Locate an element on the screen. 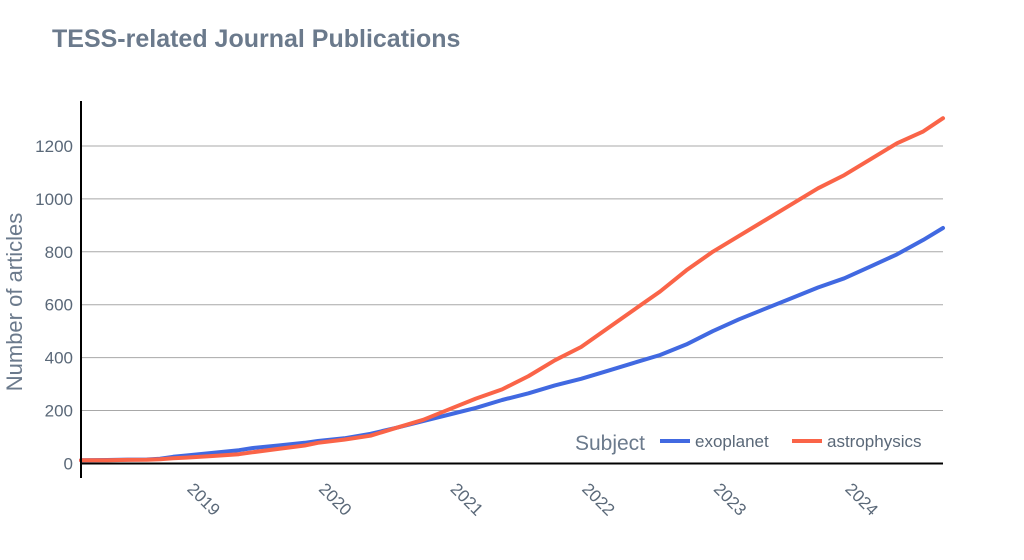 Image resolution: width=1024 pixels, height=560 pixels. y-tick-label: 0 is located at coordinates (68, 463).